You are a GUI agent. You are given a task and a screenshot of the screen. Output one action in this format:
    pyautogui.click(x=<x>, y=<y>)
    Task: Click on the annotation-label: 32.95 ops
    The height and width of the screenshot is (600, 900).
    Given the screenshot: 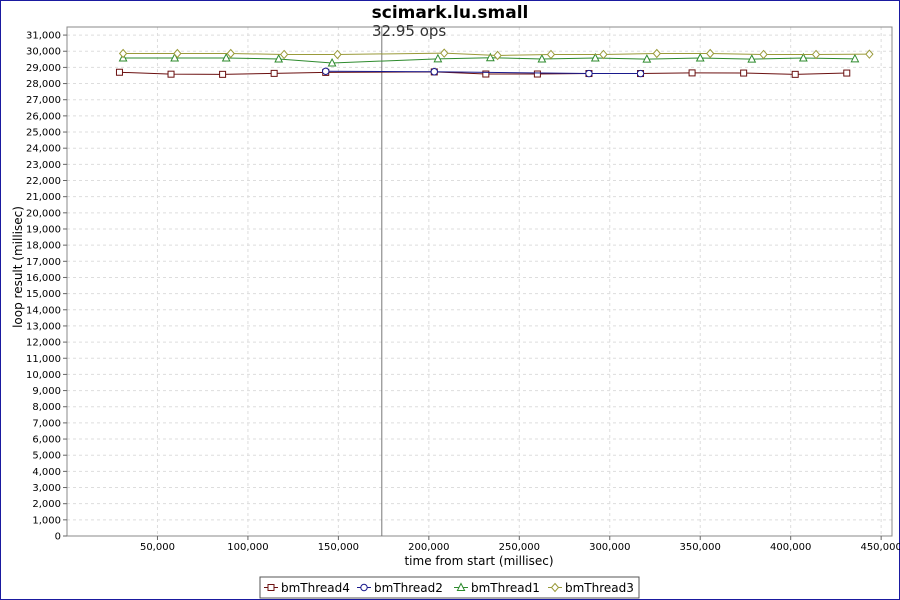 What is the action you would take?
    pyautogui.click(x=409, y=31)
    